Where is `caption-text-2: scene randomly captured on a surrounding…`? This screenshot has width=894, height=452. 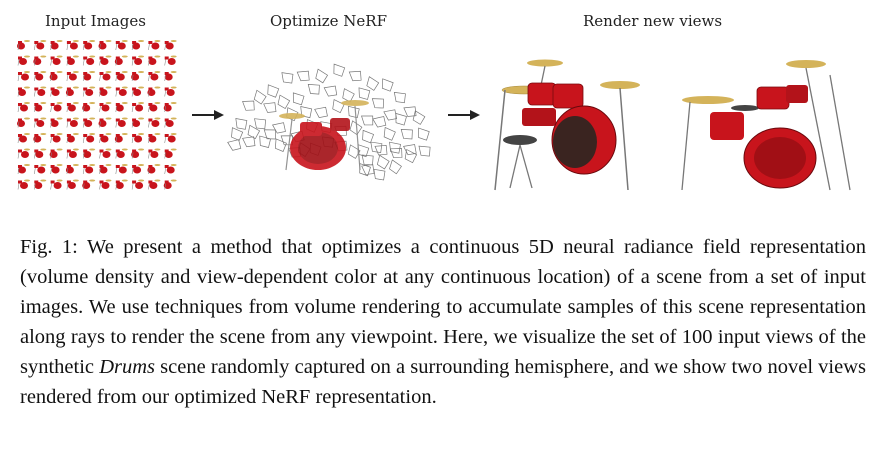
caption-text-2: scene randomly captured on a surrounding… is located at coordinates (443, 382).